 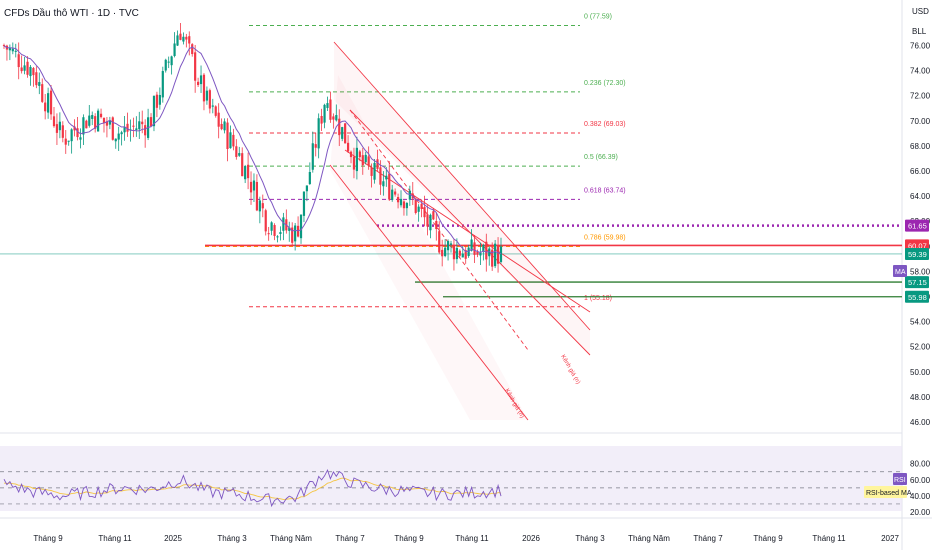 What do you see at coordinates (605, 238) in the screenshot?
I see `fib-level-label: 0.786 (59.98)` at bounding box center [605, 238].